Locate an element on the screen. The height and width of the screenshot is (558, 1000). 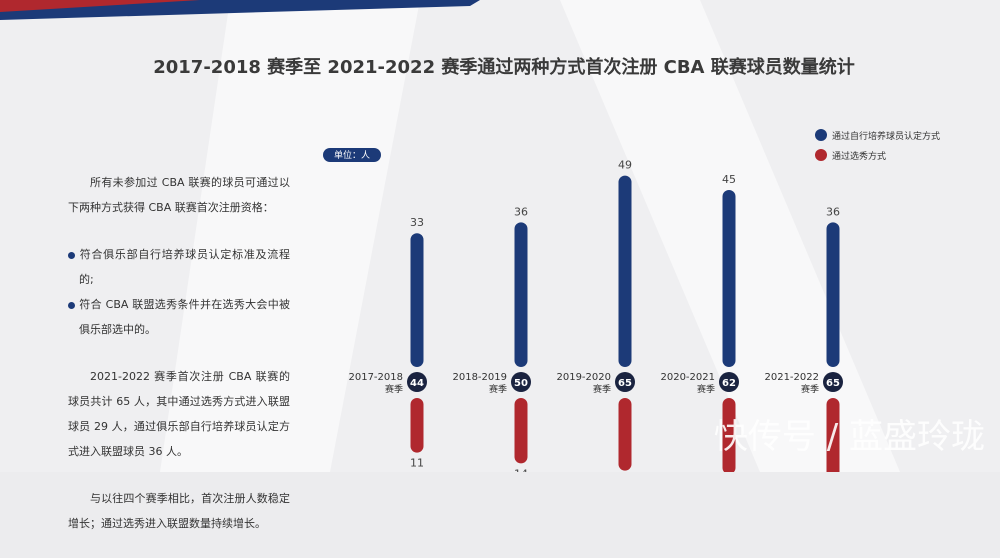
bullet: 符合 CBA 联盟选秀条件并在选秀大会中被俱乐部选中的。 is located at coordinates (179, 317).